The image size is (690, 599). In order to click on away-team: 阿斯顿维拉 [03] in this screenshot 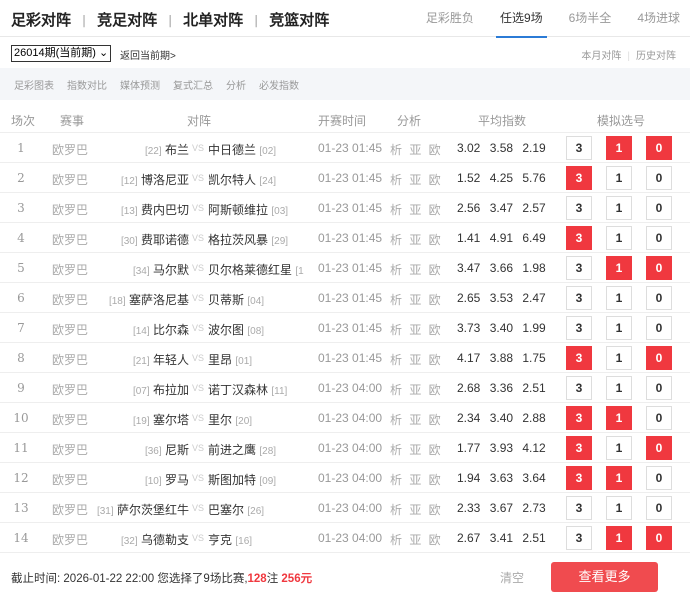, I will do `click(248, 209)`.